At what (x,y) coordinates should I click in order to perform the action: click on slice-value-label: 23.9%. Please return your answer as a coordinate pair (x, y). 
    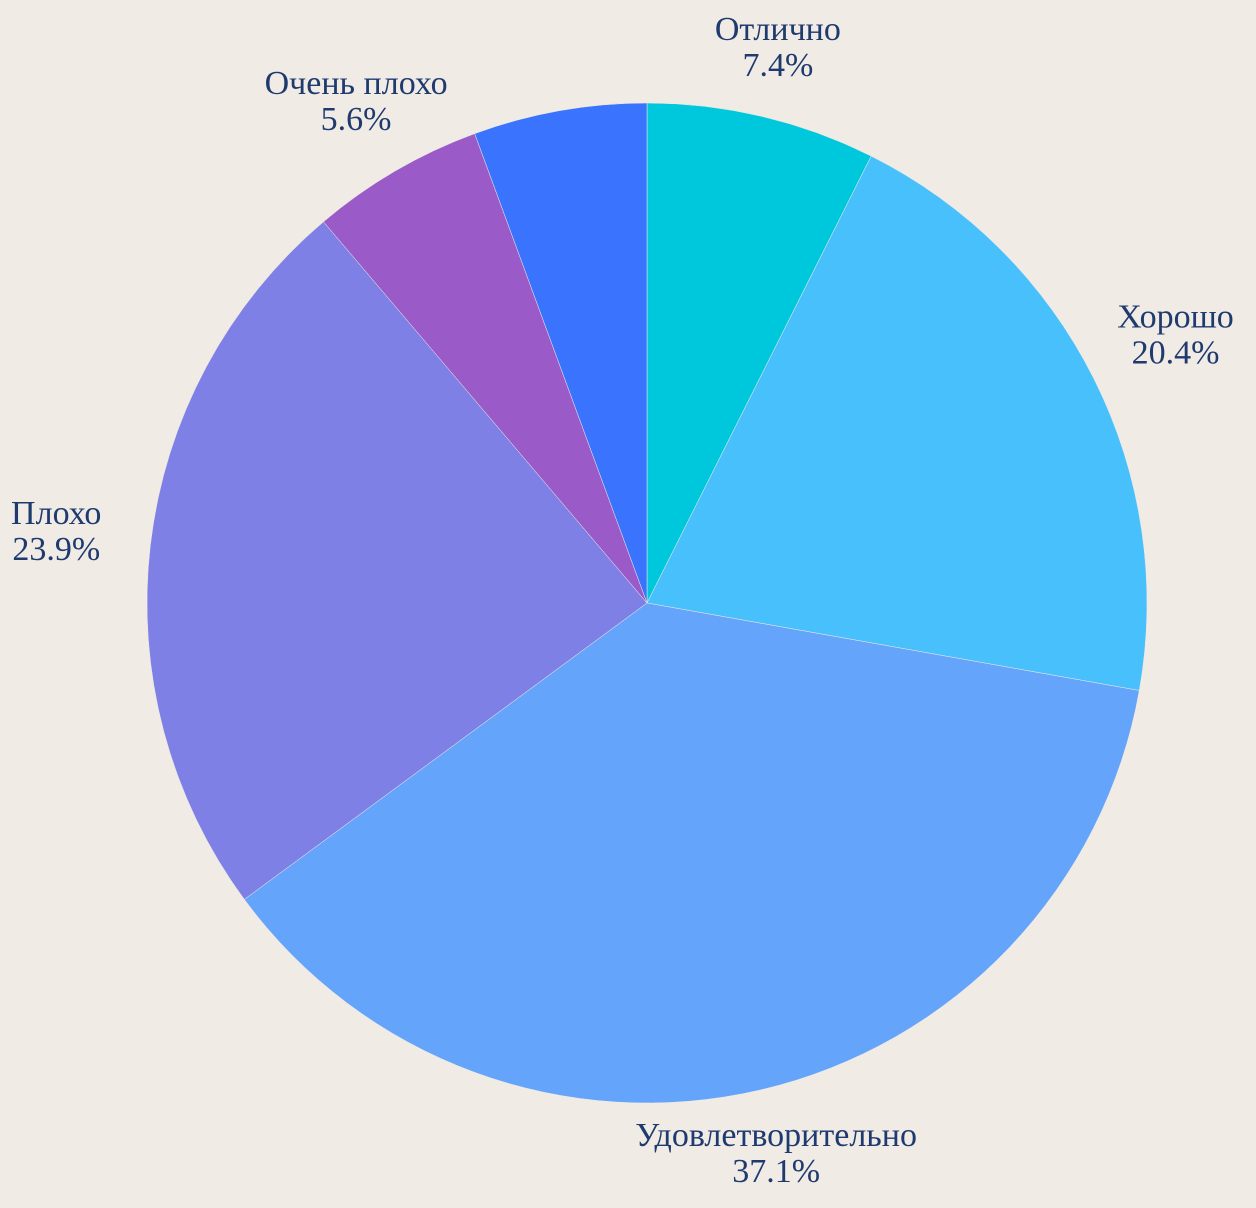
    Looking at the image, I should click on (56, 549).